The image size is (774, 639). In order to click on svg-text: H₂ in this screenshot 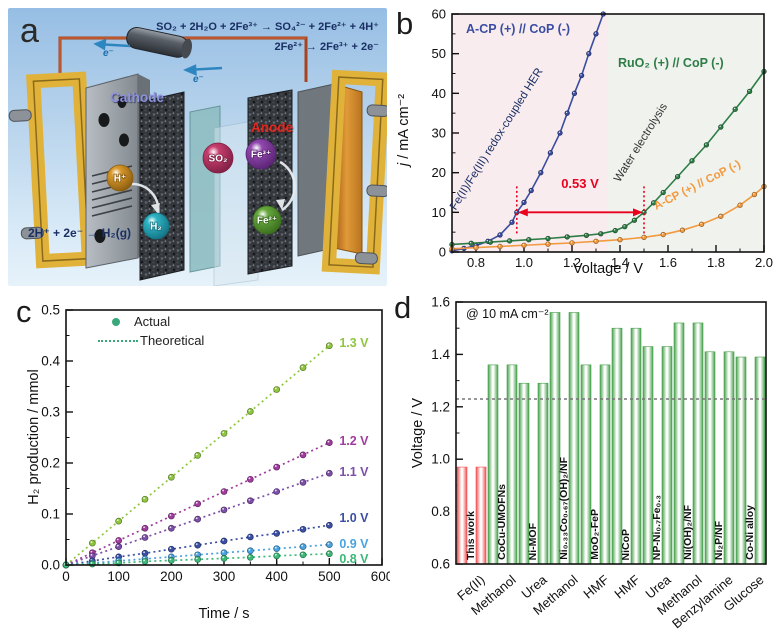, I will do `click(156, 227)`.